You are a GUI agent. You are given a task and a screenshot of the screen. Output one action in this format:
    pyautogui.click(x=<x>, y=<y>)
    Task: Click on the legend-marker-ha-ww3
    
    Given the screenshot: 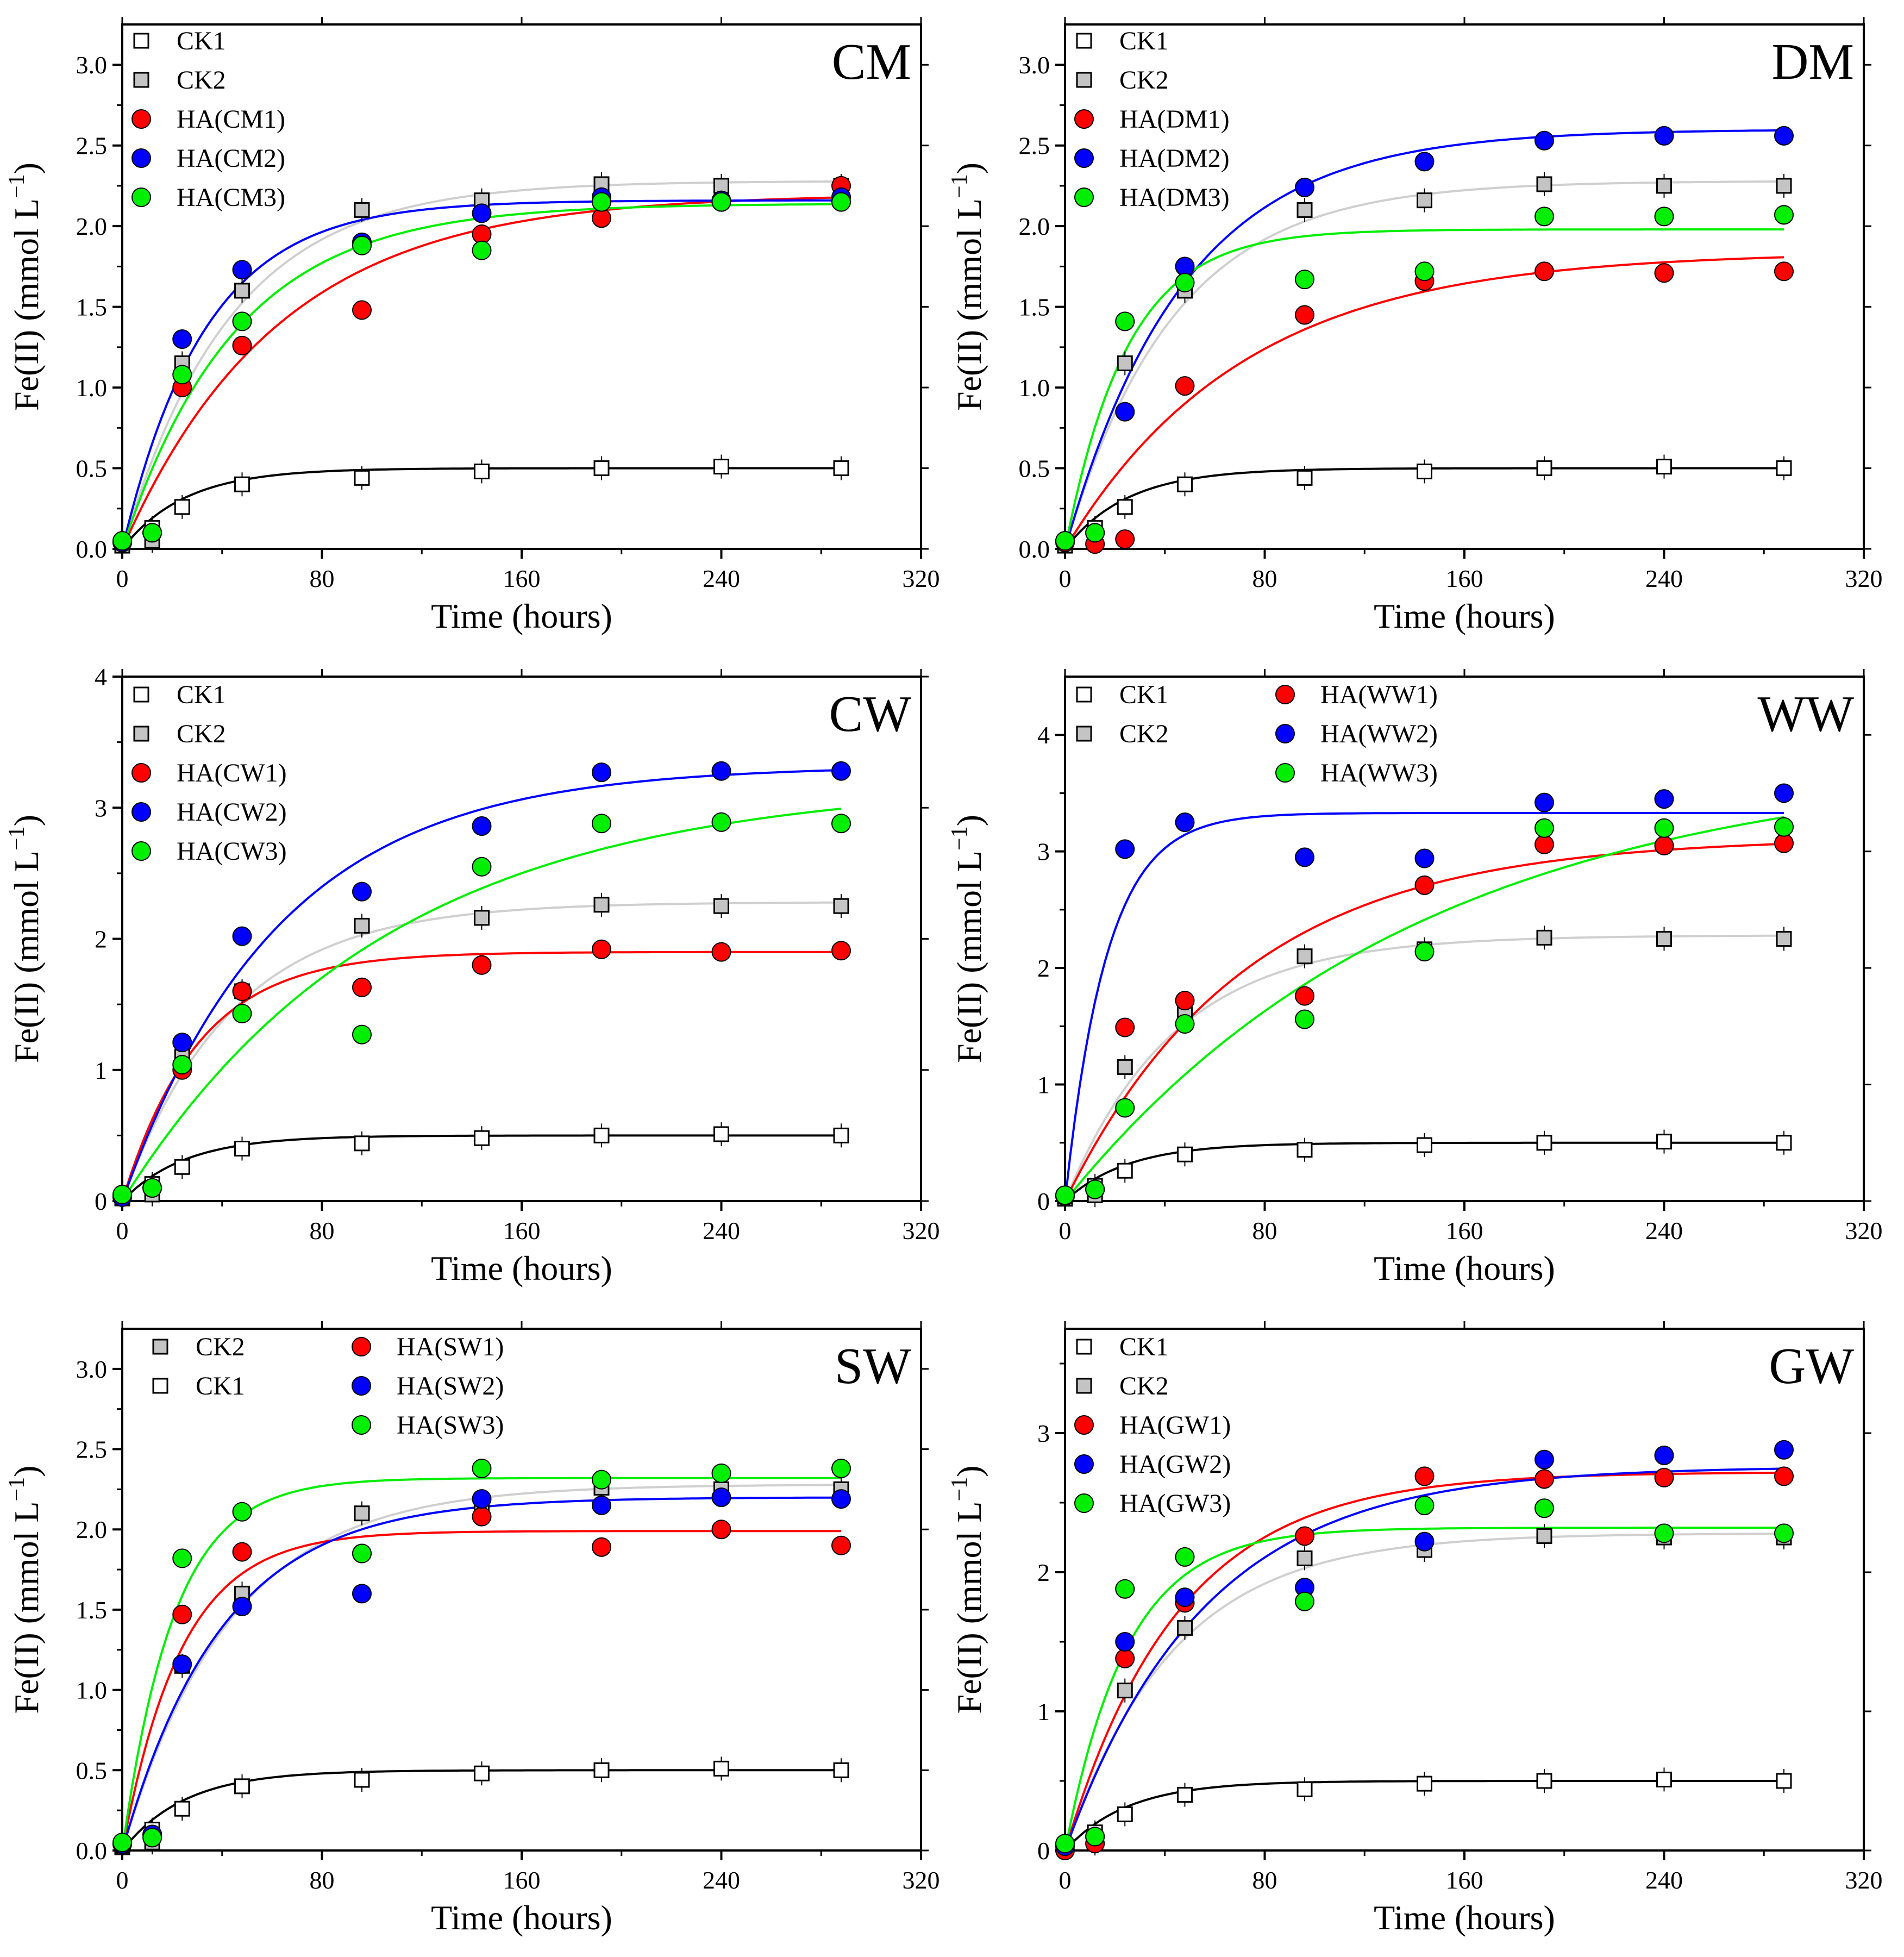 What is the action you would take?
    pyautogui.click(x=1285, y=773)
    